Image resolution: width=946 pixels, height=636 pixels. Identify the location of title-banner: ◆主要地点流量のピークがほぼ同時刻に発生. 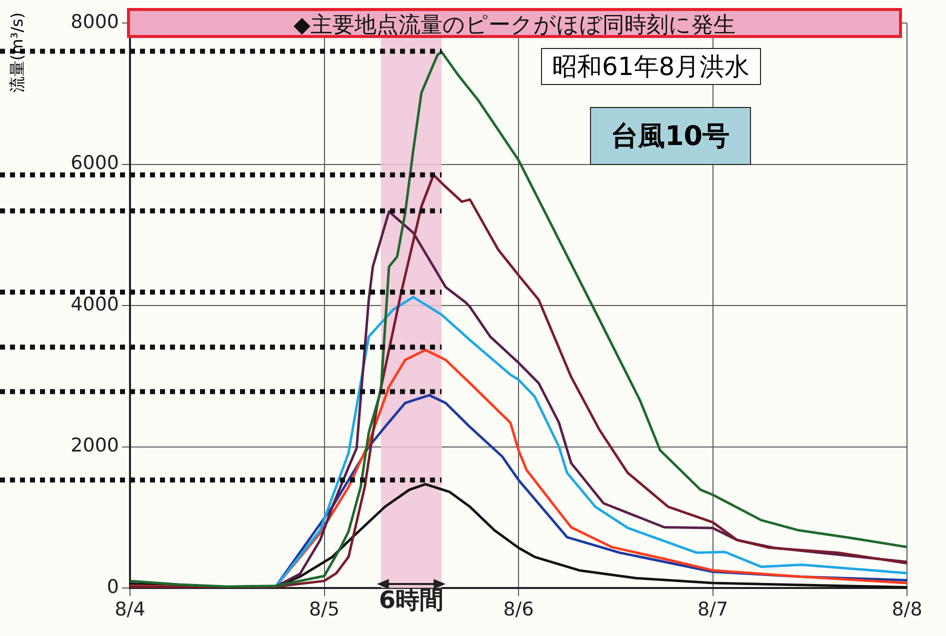
(514, 23).